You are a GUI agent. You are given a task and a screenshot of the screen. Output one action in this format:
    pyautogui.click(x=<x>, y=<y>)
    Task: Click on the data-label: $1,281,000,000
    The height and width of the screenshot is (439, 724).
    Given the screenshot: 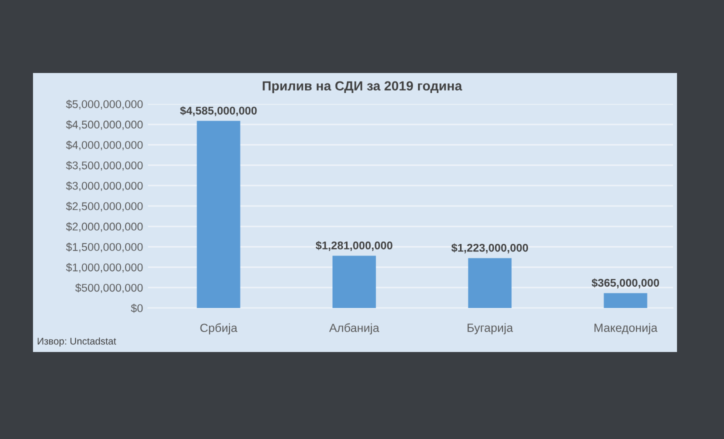 What is the action you would take?
    pyautogui.click(x=354, y=246)
    